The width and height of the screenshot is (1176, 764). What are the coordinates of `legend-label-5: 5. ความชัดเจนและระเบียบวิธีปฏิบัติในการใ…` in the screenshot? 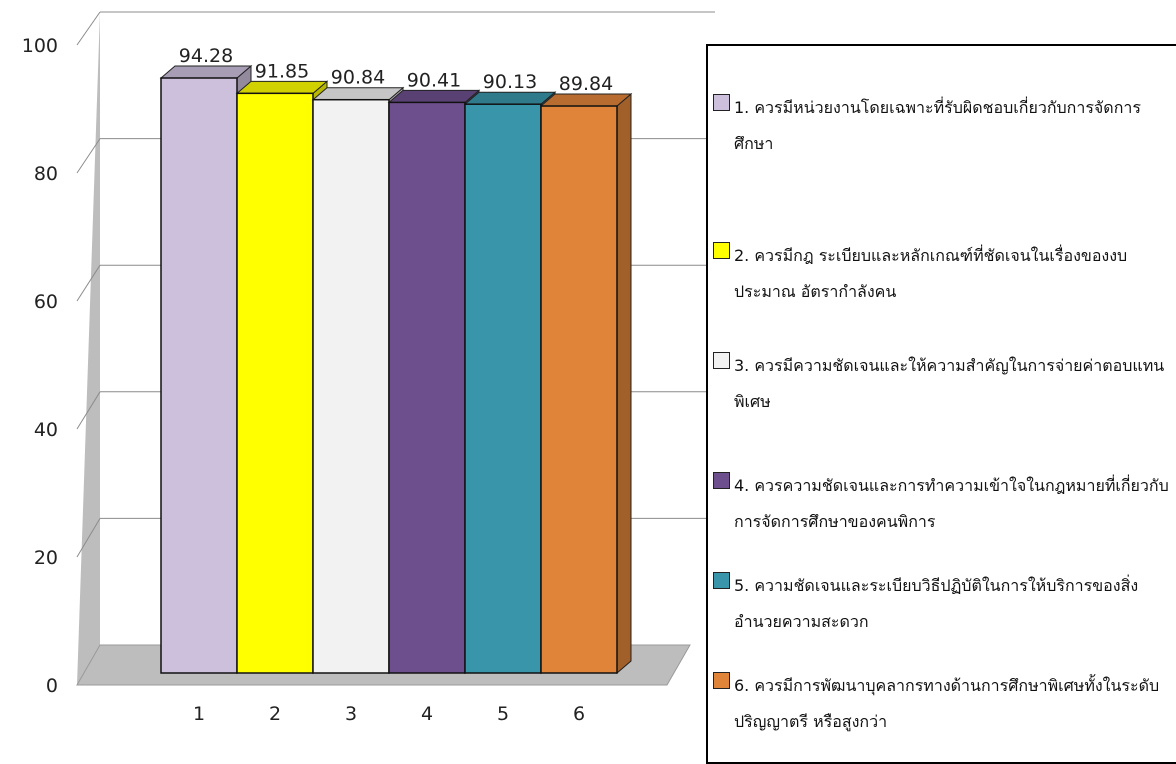 It's located at (936, 603).